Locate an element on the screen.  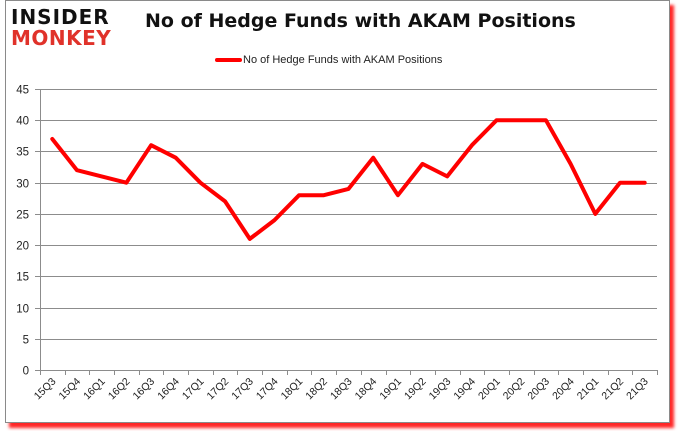
x-tick-label: 20Q2 is located at coordinates (514, 389).